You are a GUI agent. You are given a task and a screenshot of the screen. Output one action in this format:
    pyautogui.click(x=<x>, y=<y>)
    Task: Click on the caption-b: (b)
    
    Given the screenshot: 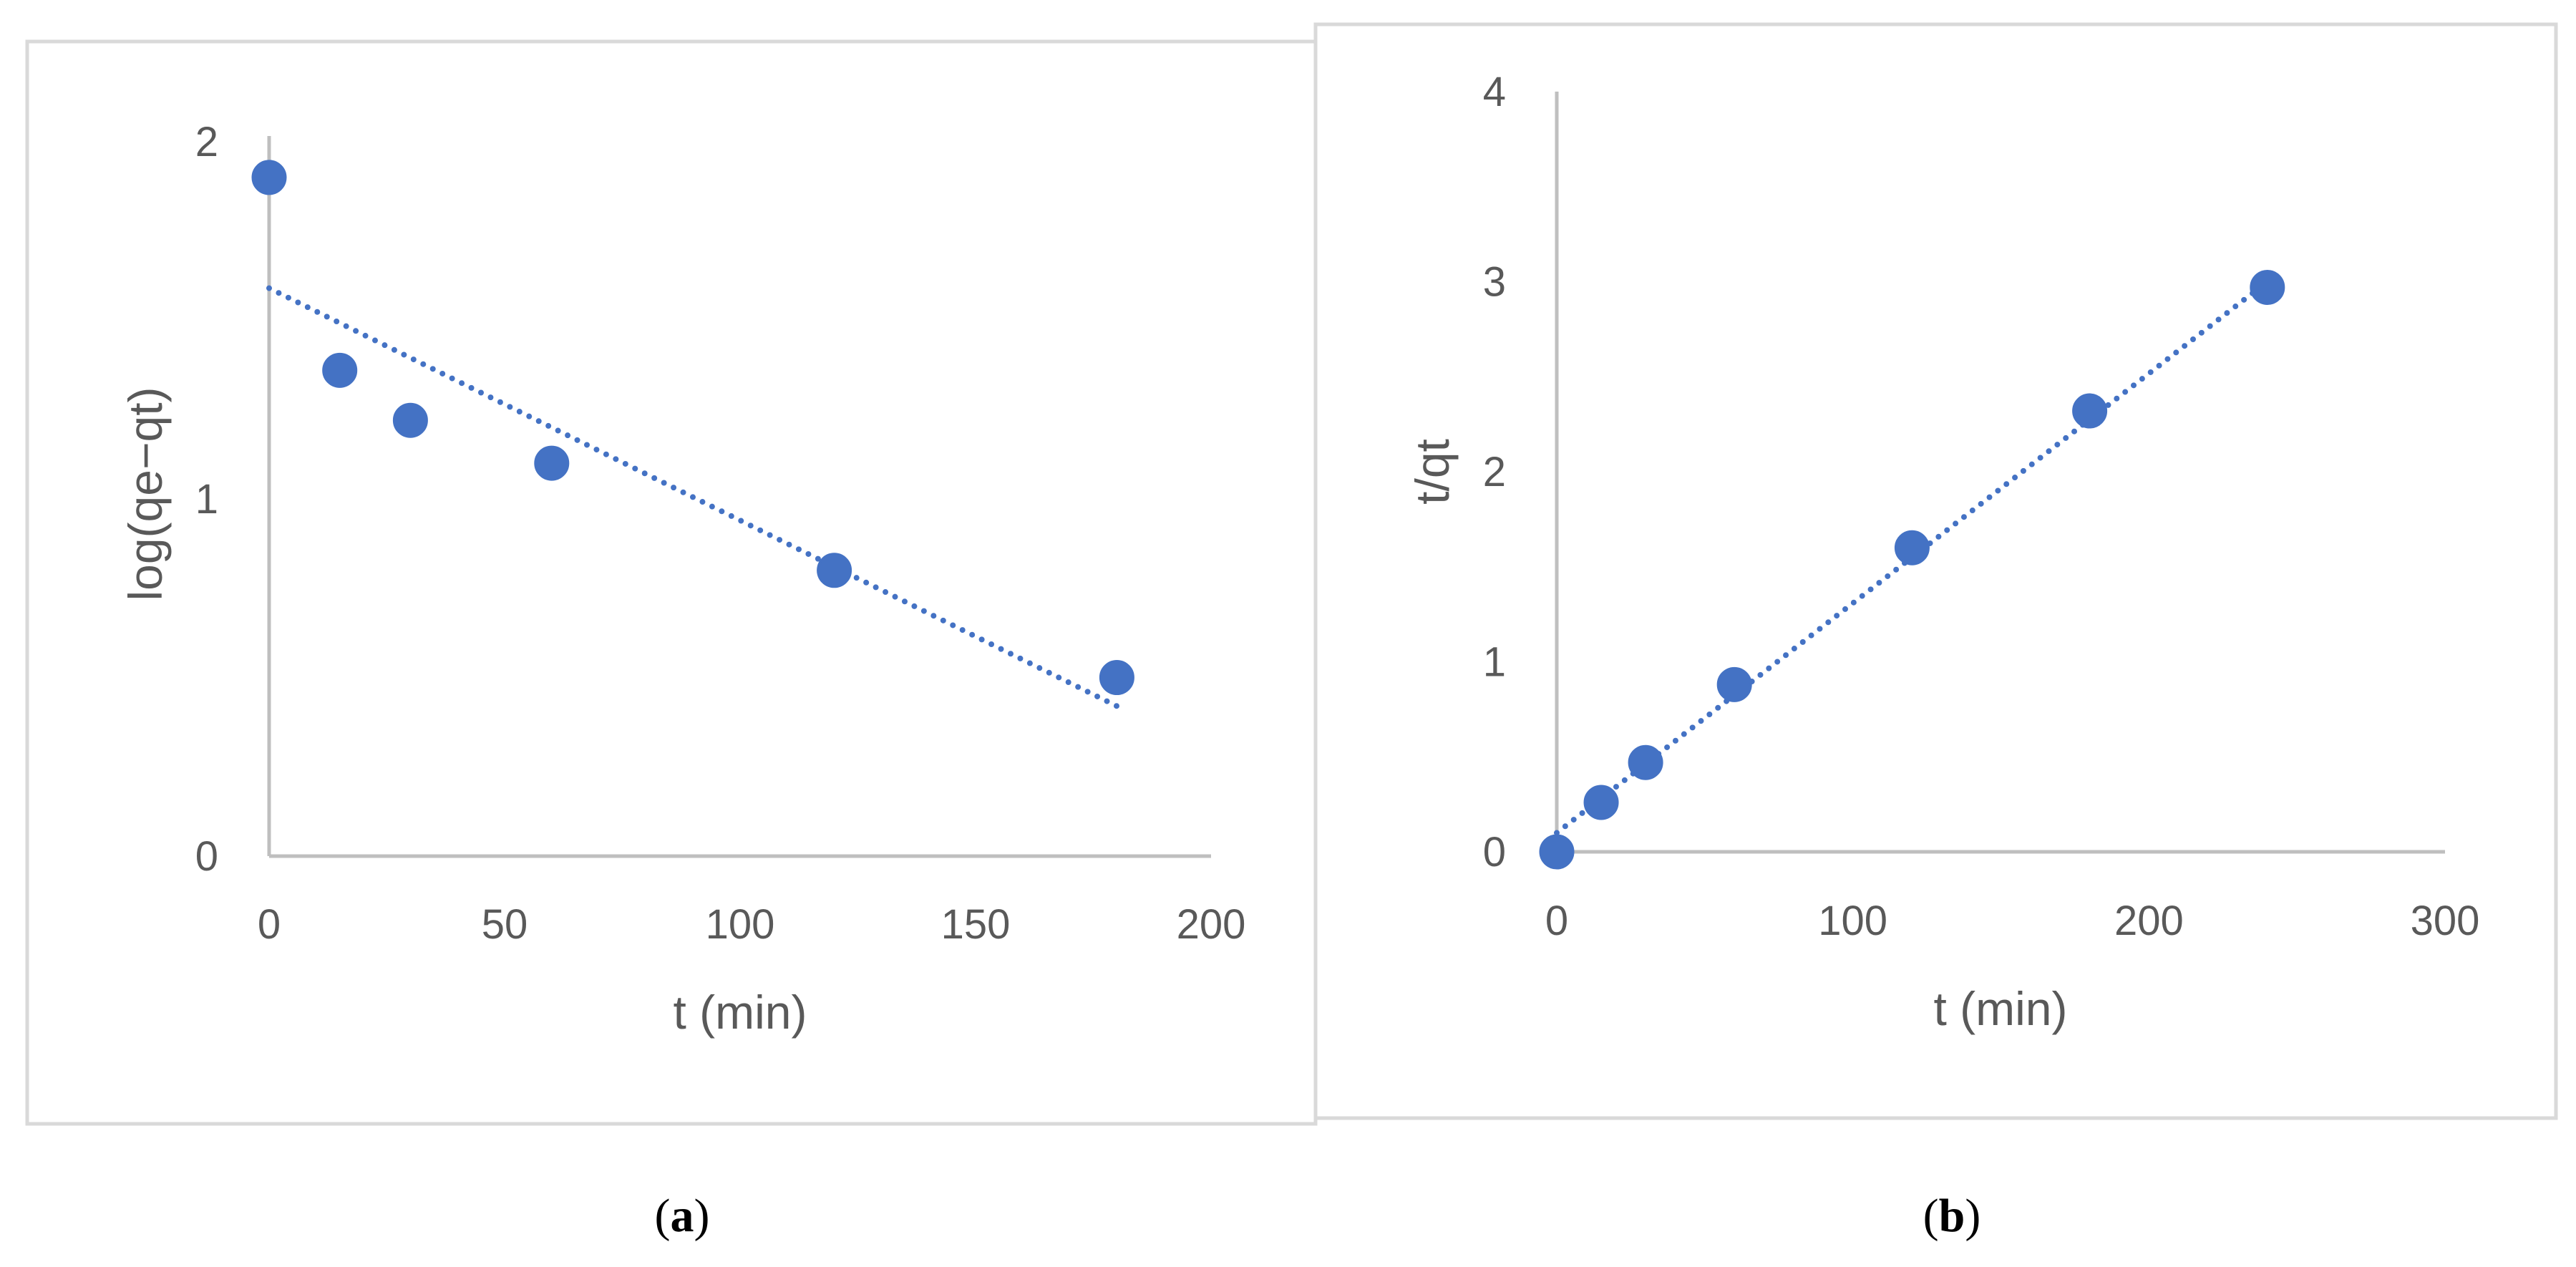 What is the action you would take?
    pyautogui.click(x=1952, y=1216)
    